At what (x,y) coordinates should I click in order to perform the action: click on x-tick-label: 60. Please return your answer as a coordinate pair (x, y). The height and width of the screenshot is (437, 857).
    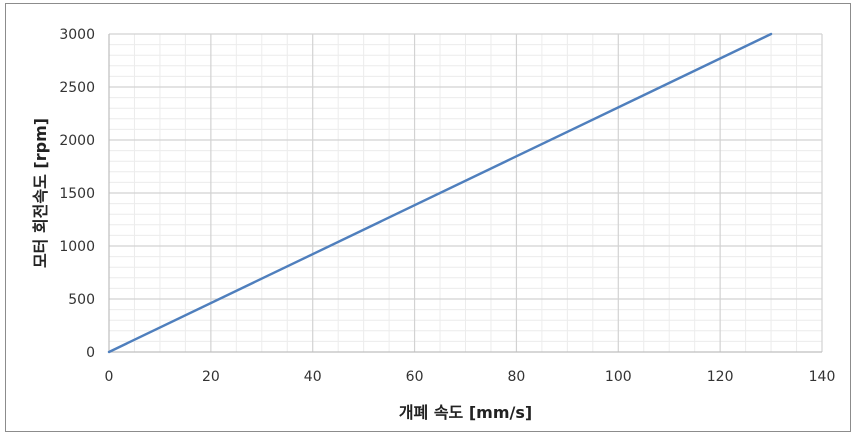
    Looking at the image, I should click on (415, 377).